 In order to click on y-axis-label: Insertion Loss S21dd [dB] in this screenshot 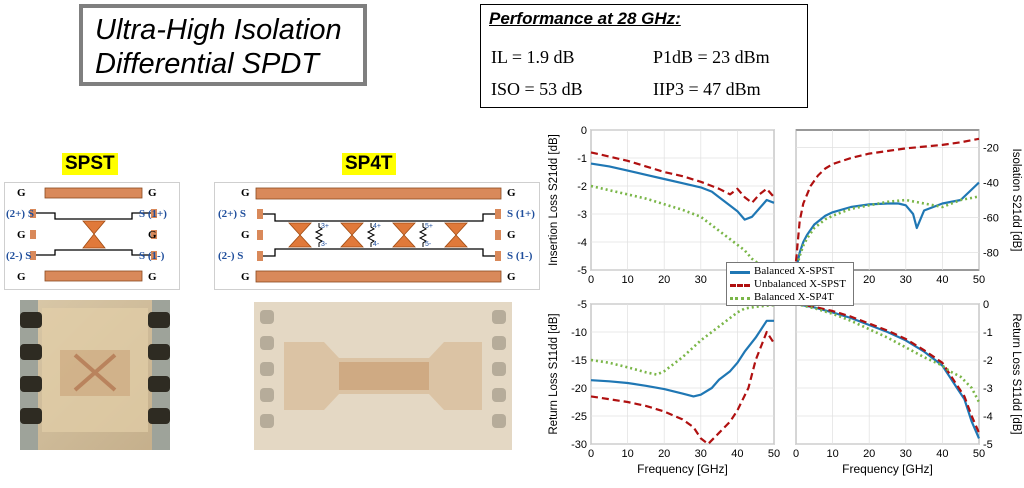, I will do `click(554, 200)`.